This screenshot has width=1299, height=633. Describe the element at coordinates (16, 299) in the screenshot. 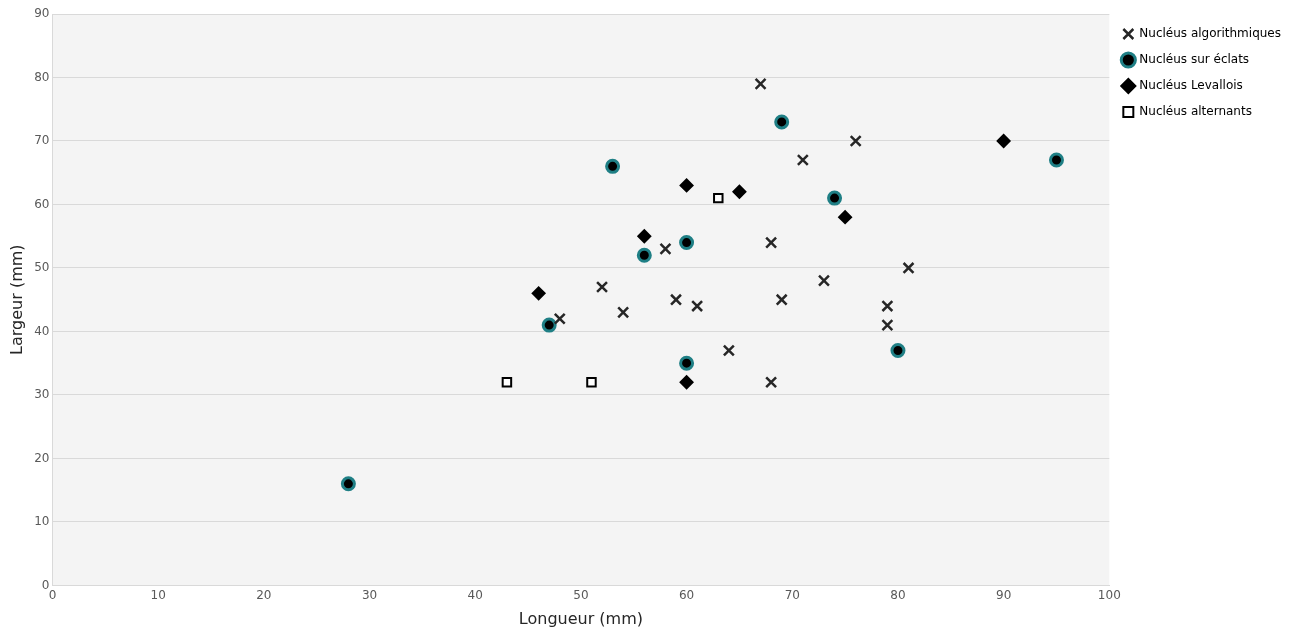

I see `y-axis-title: Largeur (mm)` at that location.